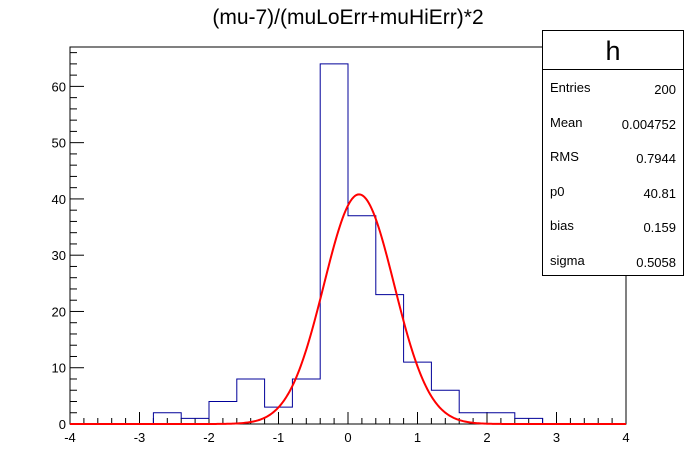  I want to click on chart-title: (mu-7)/(muLoErr+muHiErr)*2, so click(348, 17).